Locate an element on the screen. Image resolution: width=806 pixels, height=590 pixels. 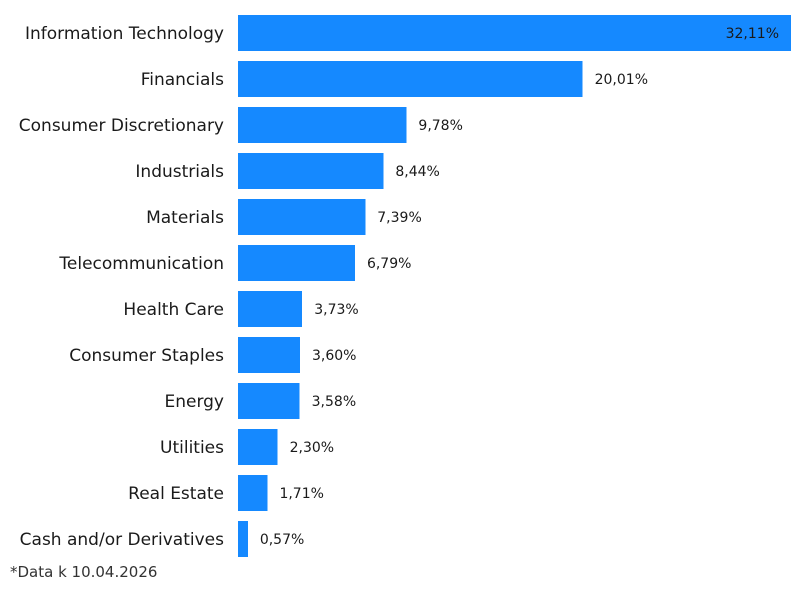
bar-financials is located at coordinates (410, 79).